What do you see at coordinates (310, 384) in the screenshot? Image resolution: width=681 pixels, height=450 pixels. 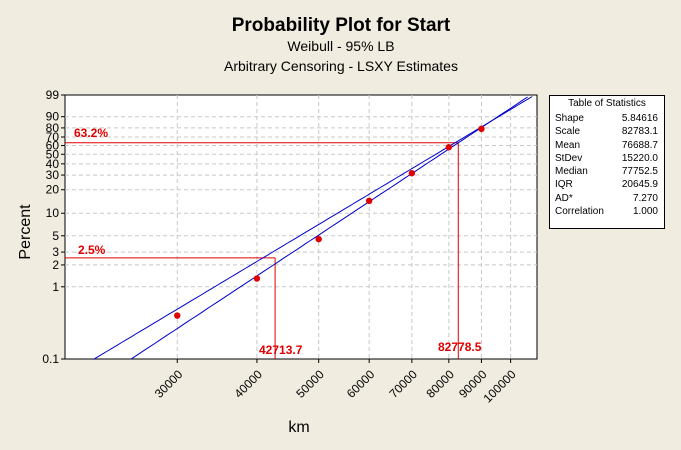 I see `x-tick-label: 50000` at bounding box center [310, 384].